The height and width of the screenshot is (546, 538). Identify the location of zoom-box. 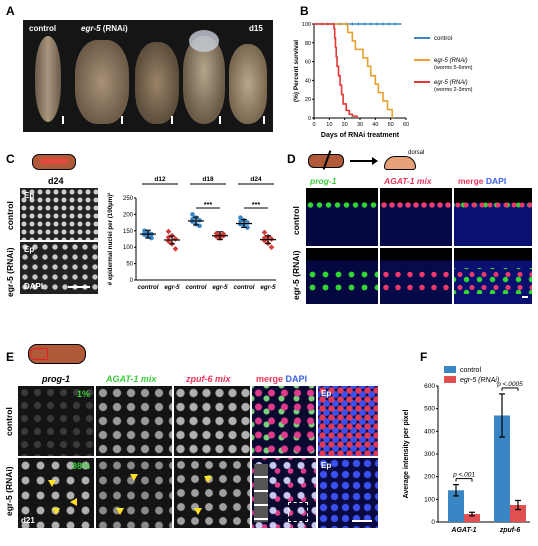
(298, 512).